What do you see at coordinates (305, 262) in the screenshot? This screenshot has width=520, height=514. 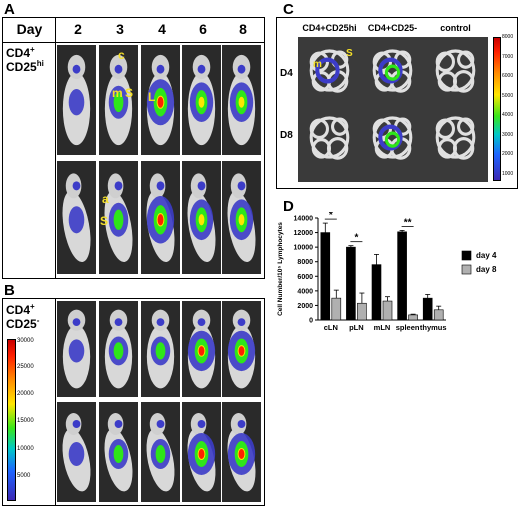 I see `y-tick-label: 8000` at bounding box center [305, 262].